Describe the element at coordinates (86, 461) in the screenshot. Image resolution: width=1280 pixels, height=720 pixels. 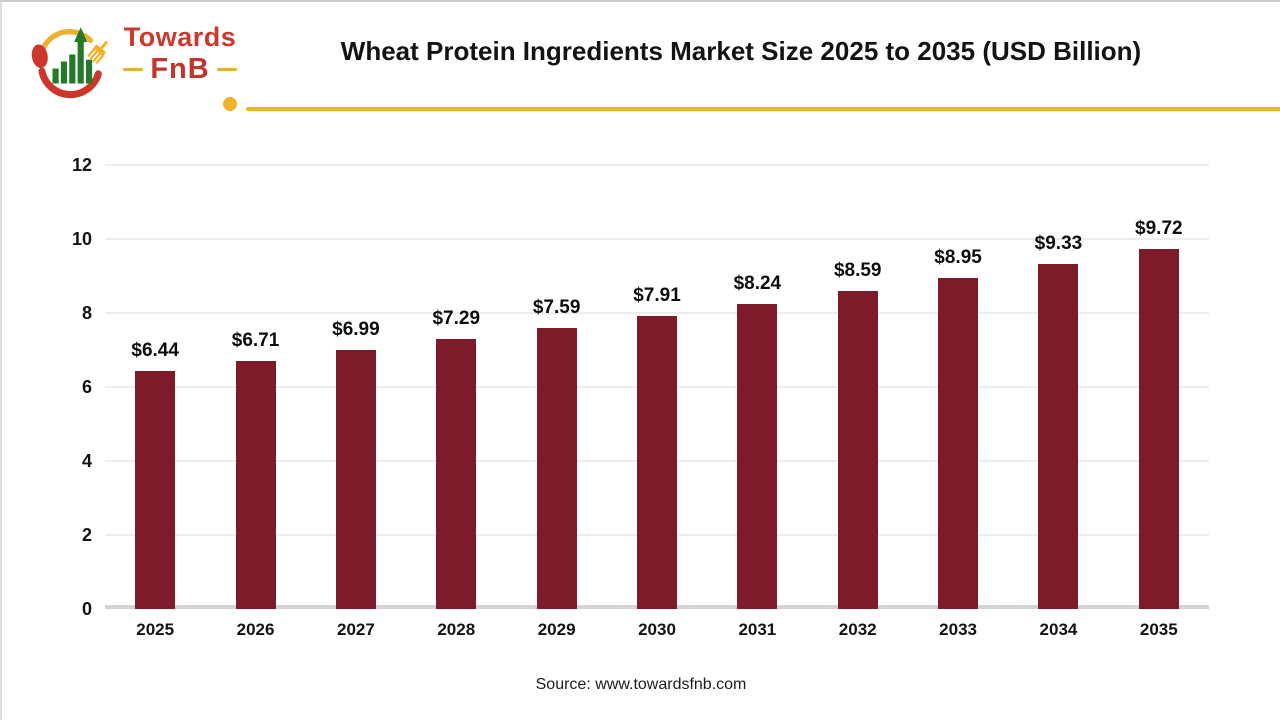
I see `y-axis-label-4: 4` at that location.